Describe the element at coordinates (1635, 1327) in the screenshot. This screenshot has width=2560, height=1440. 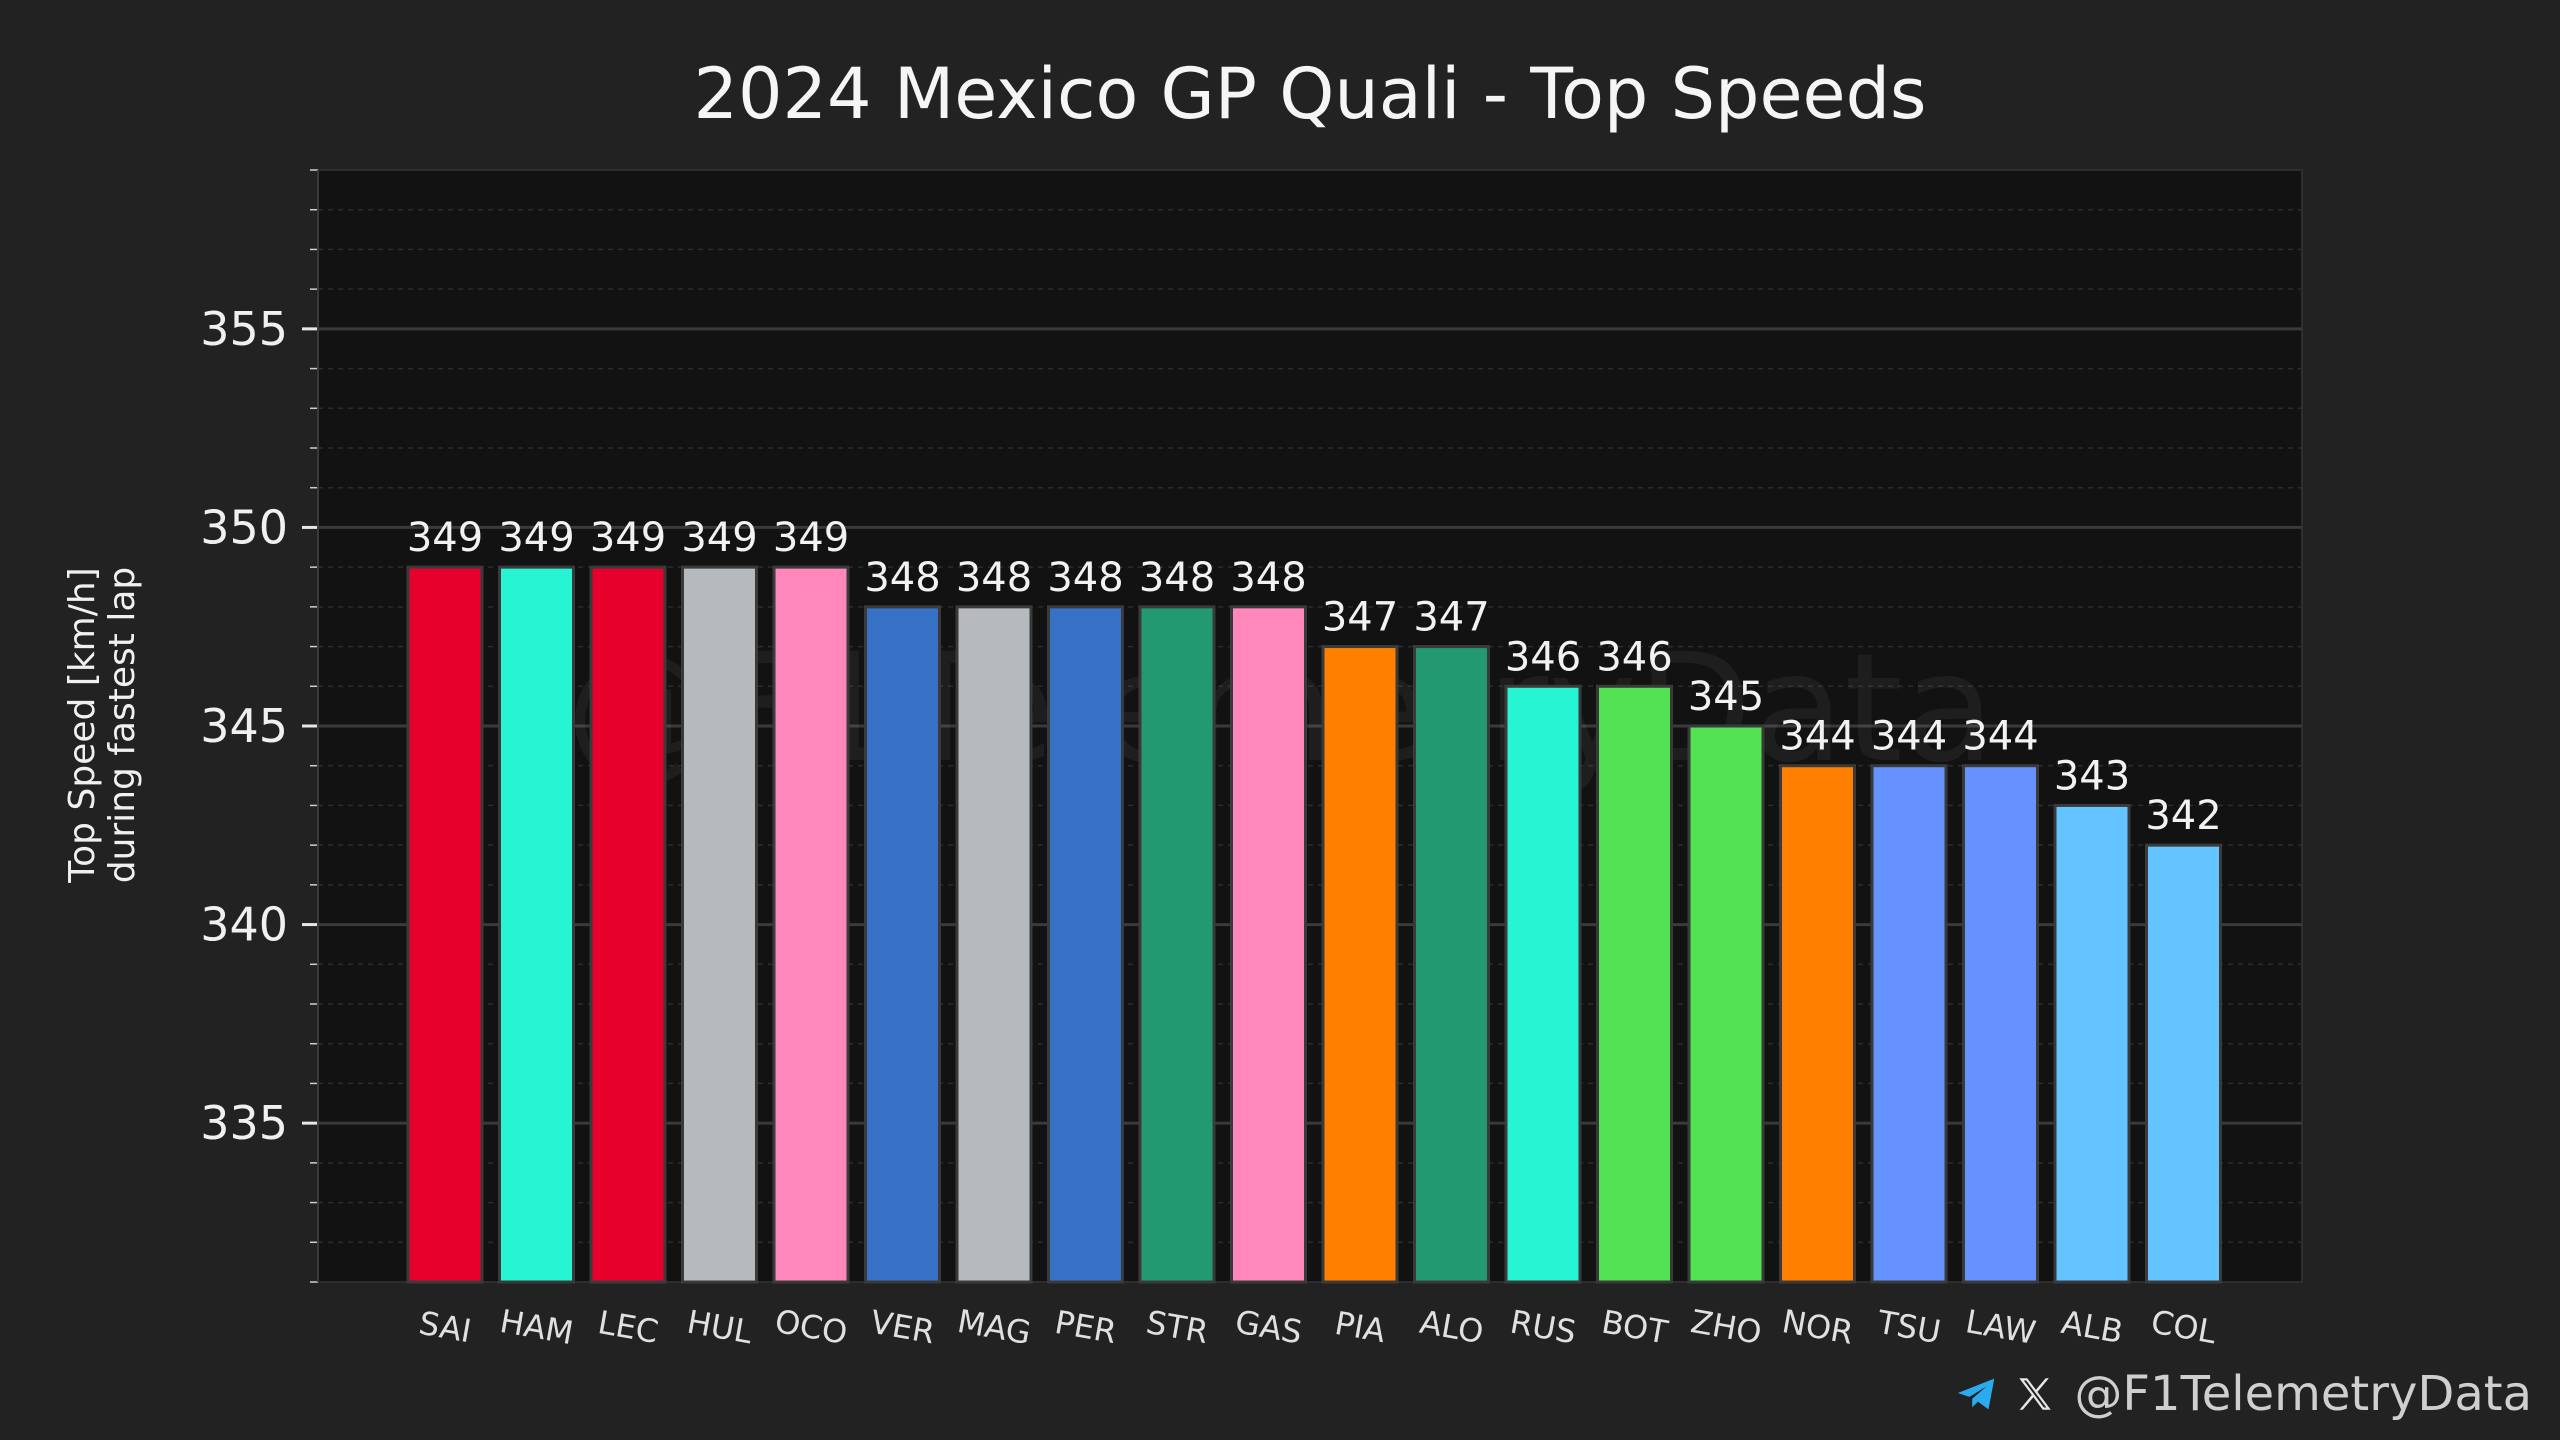
I see `x-tick-label: BOT` at that location.